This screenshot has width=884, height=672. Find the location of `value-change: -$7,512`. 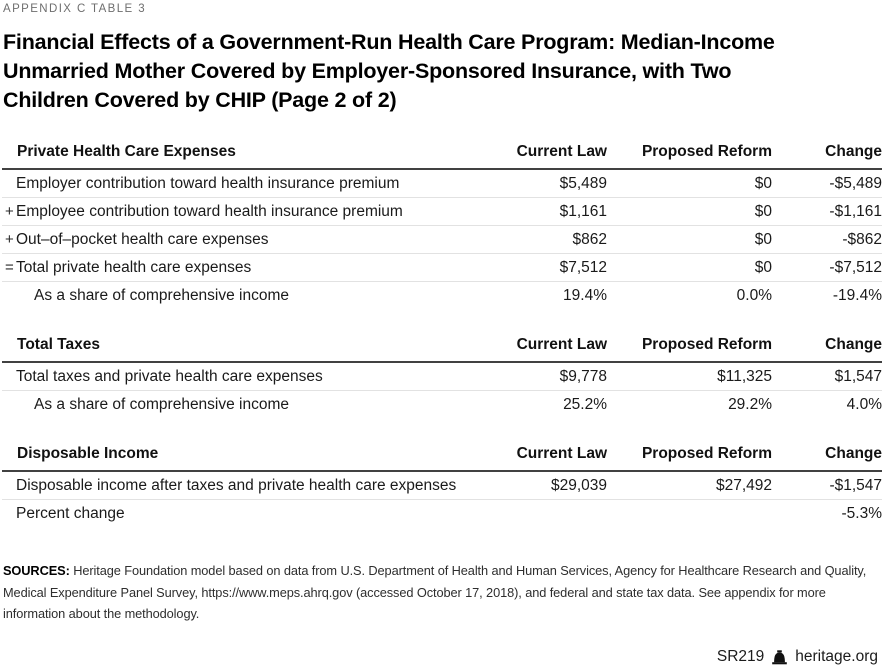

value-change: -$7,512 is located at coordinates (827, 267).